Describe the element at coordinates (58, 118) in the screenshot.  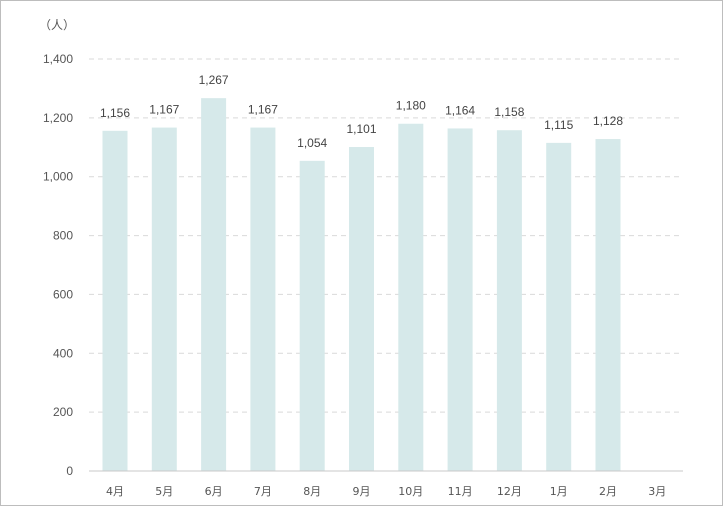
I see `y-tick-label: 1,200` at that location.